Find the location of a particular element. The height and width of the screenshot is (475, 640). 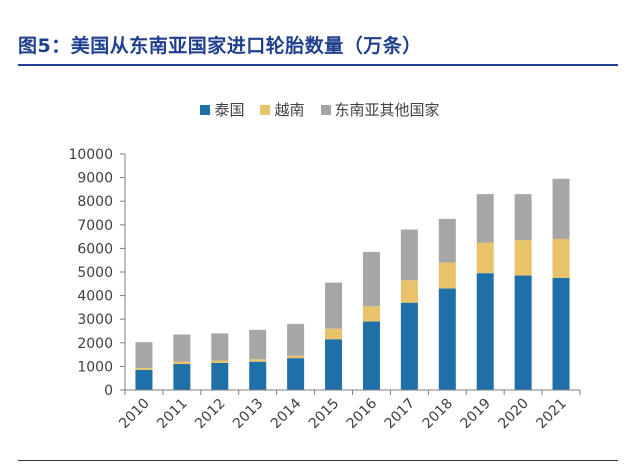

bar-thailand-2017 is located at coordinates (409, 346).